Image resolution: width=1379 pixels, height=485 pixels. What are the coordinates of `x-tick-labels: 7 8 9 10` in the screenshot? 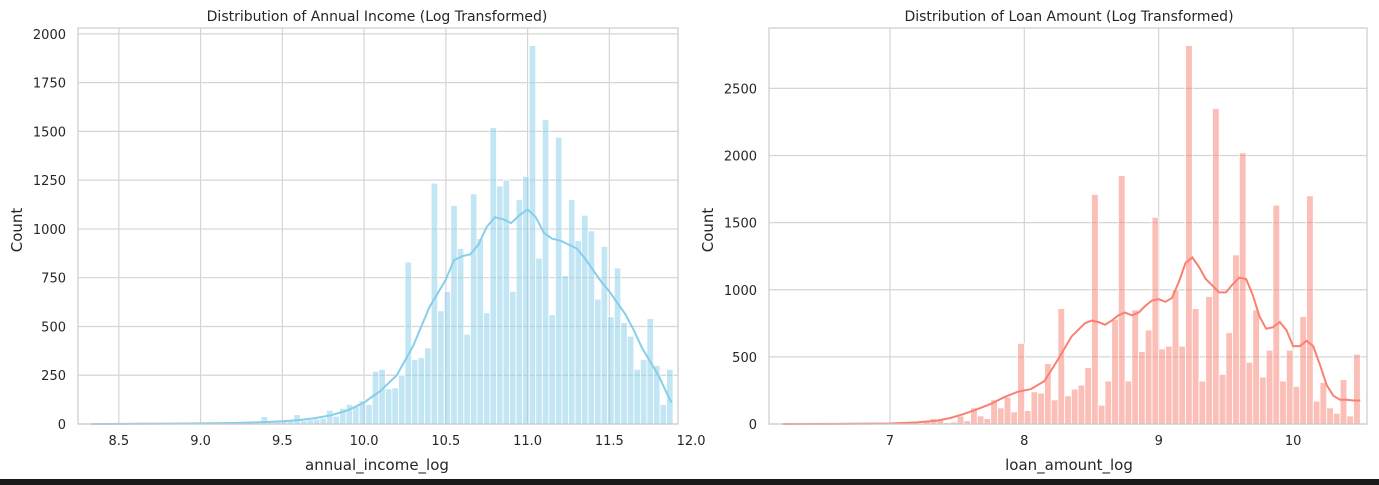 It's located at (1094, 441).